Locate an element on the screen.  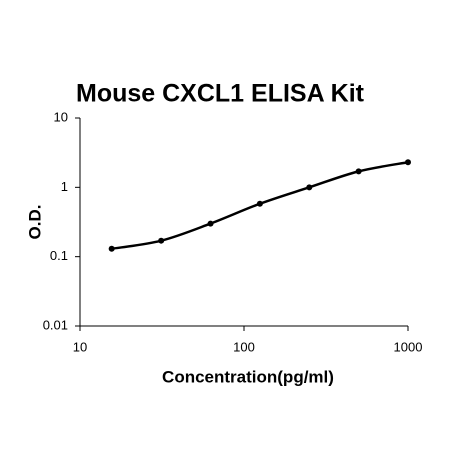
x-tick-label: 1000 is located at coordinates (408, 346).